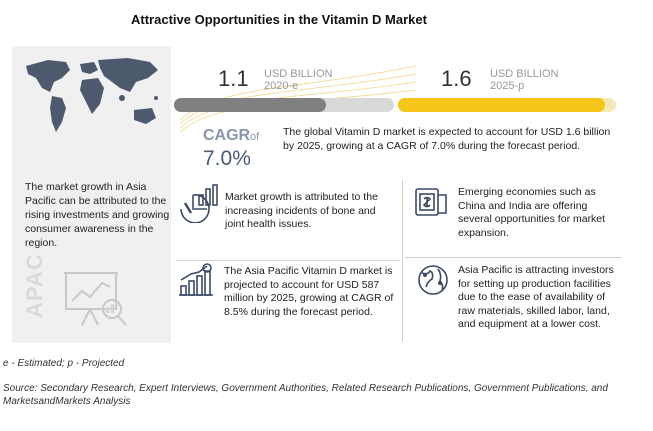 The width and height of the screenshot is (653, 431). What do you see at coordinates (34, 285) in the screenshot?
I see `apac-label: APAC` at bounding box center [34, 285].